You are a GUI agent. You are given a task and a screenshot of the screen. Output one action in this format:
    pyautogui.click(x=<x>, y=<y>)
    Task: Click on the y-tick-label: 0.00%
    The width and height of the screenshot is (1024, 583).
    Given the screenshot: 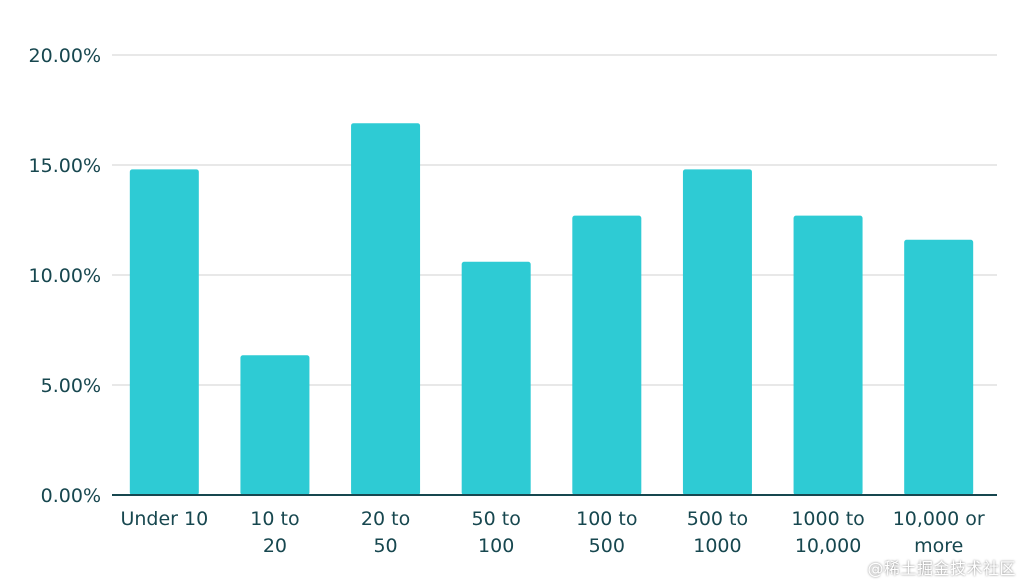 What is the action you would take?
    pyautogui.click(x=71, y=496)
    